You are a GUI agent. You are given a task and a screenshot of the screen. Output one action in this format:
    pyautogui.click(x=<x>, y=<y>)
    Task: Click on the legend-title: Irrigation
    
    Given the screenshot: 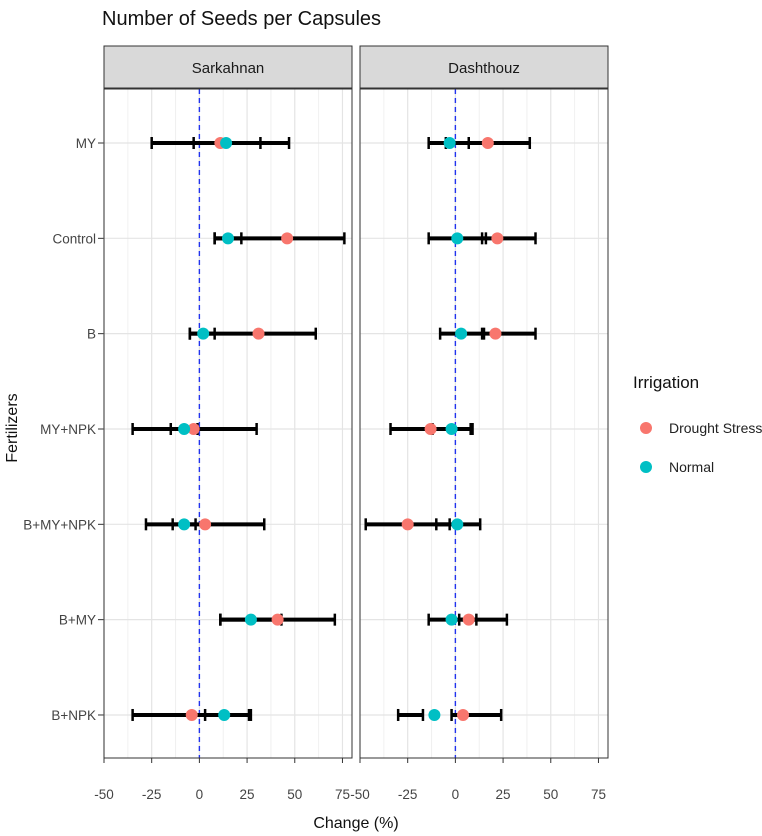 What is the action you would take?
    pyautogui.click(x=666, y=382)
    